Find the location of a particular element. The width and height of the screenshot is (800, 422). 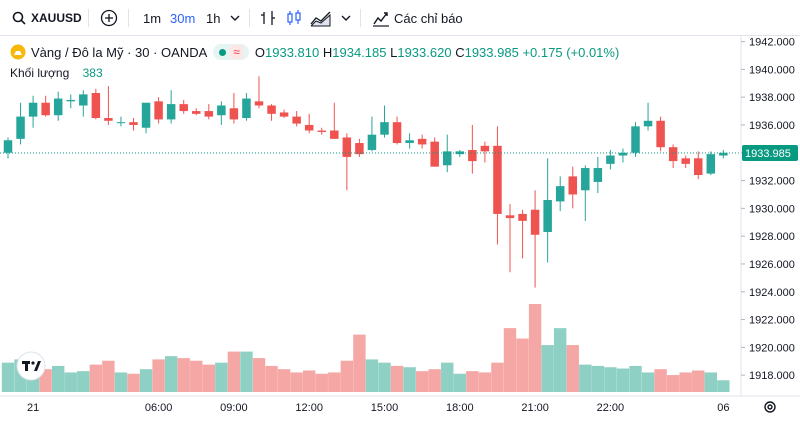

price-tick-label: 1936.000 is located at coordinates (772, 126).